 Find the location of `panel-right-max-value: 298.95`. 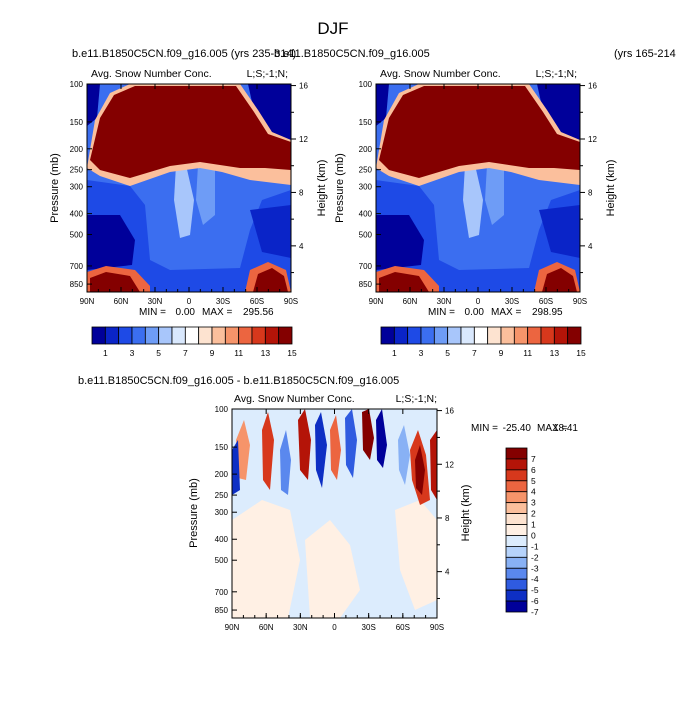

panel-right-max-value: 298.95 is located at coordinates (547, 312).